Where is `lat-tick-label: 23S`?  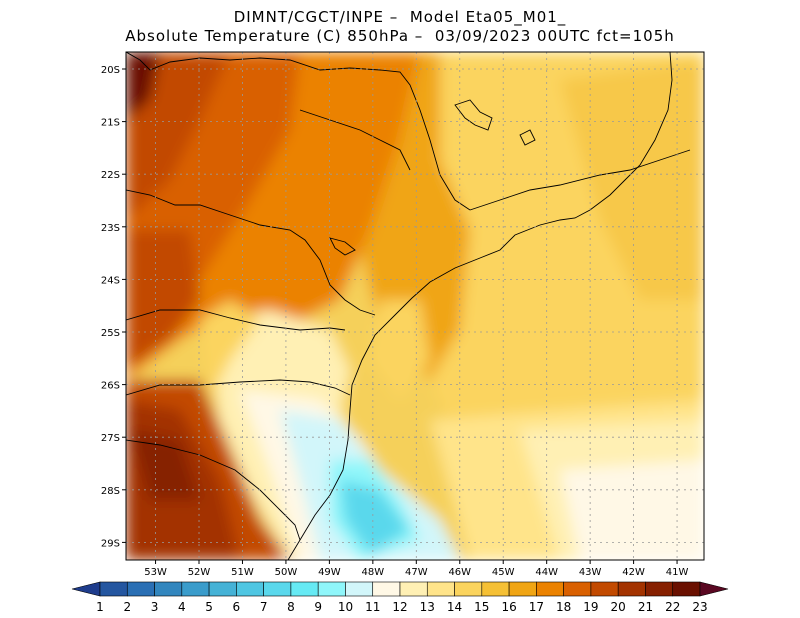
lat-tick-label: 23S is located at coordinates (110, 228).